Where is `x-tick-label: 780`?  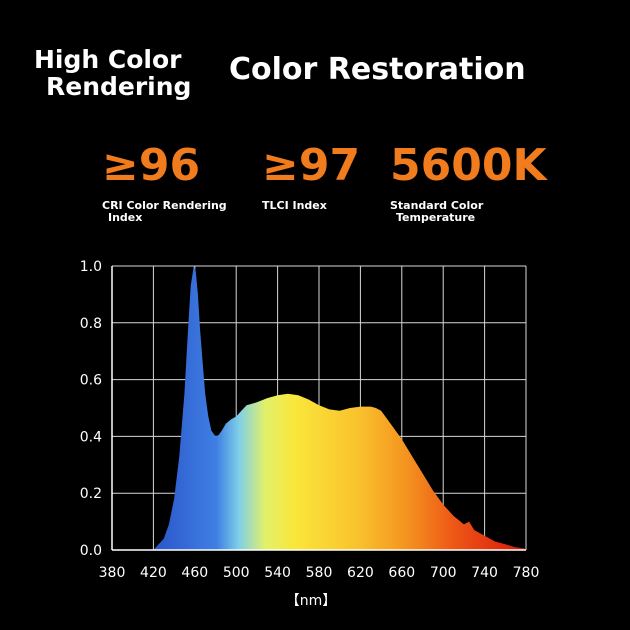 x-tick-label: 780 is located at coordinates (526, 573).